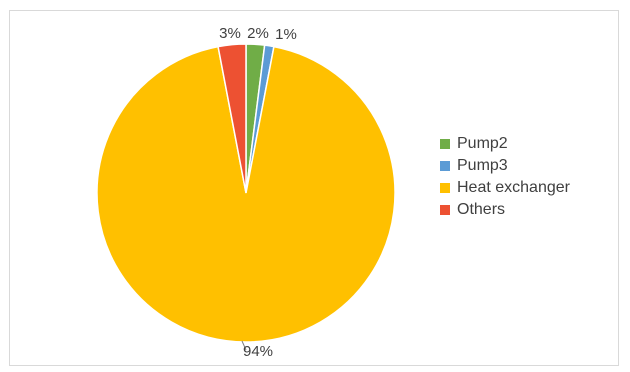 The width and height of the screenshot is (630, 372). What do you see at coordinates (445, 188) in the screenshot?
I see `legend-swatch-heat-exchanger` at bounding box center [445, 188].